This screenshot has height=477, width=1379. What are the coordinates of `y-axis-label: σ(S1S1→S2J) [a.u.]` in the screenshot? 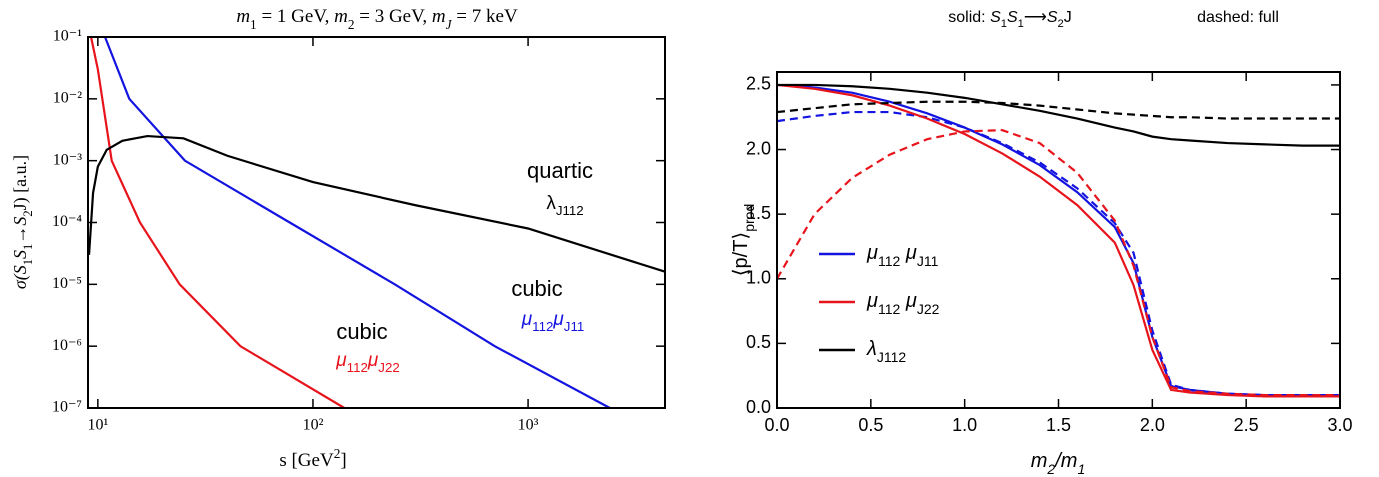 It's located at (22, 222).